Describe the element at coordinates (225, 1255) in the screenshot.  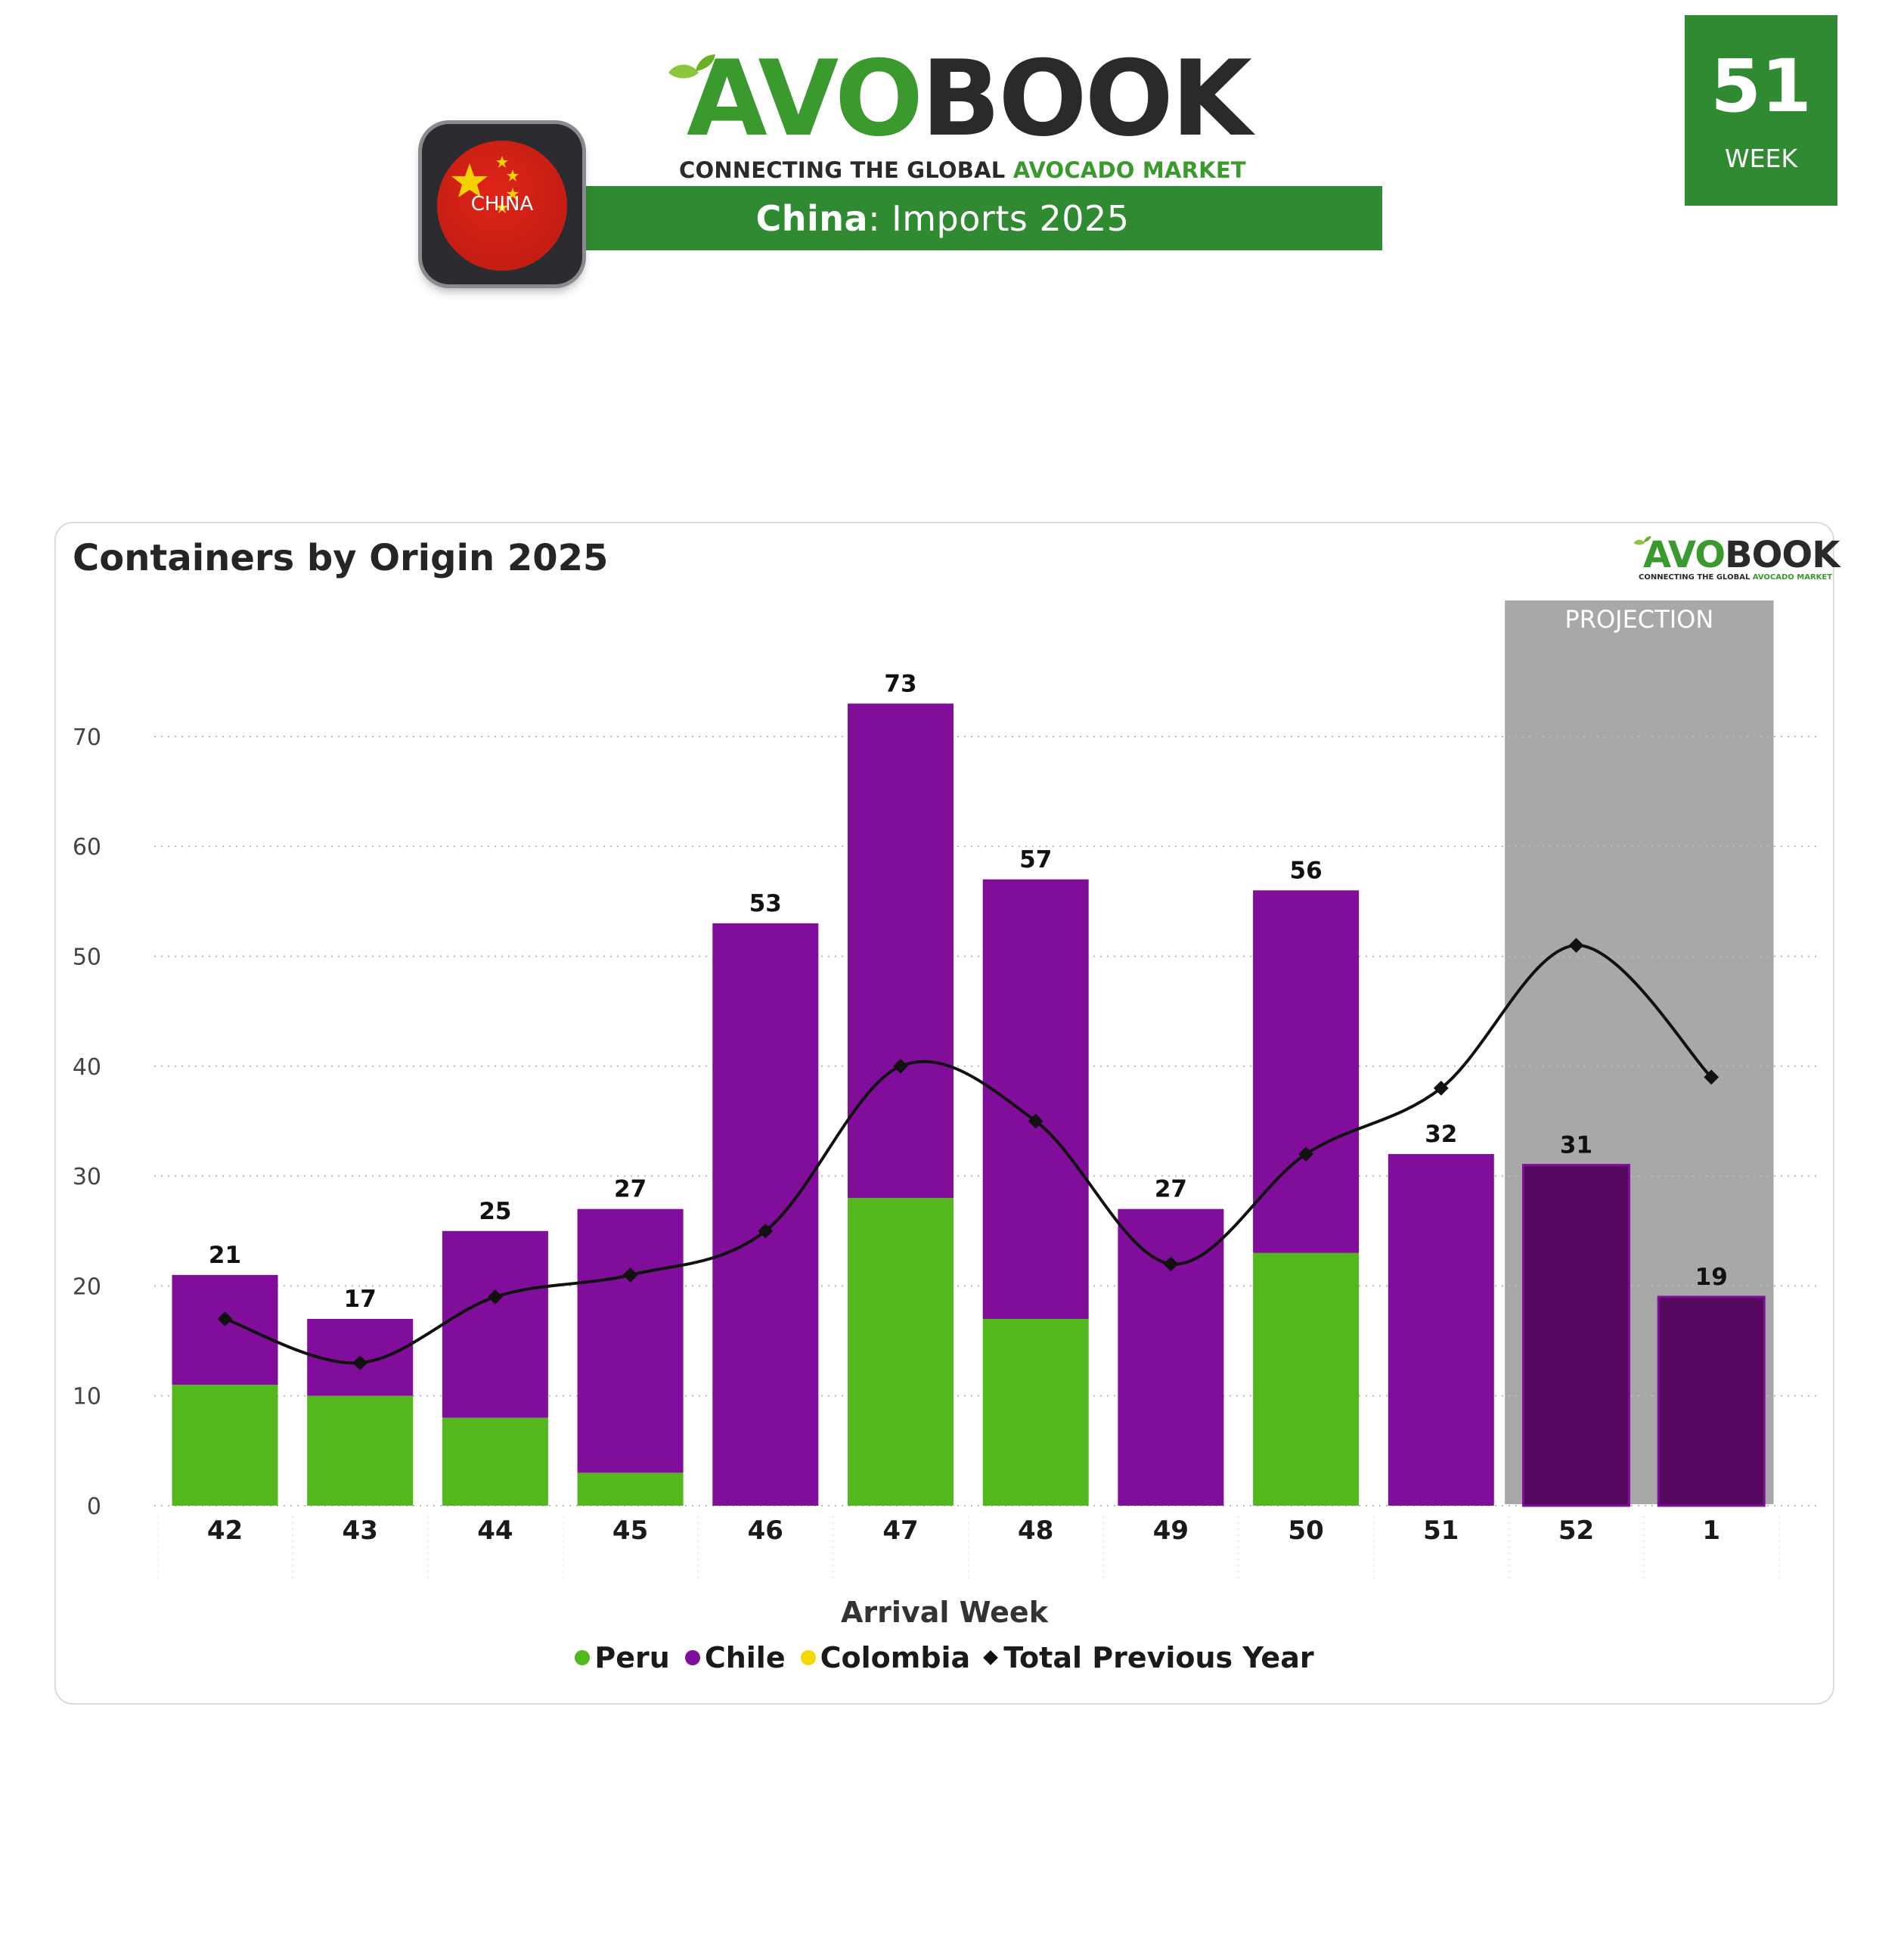
I see `data-label-total: 21` at that location.